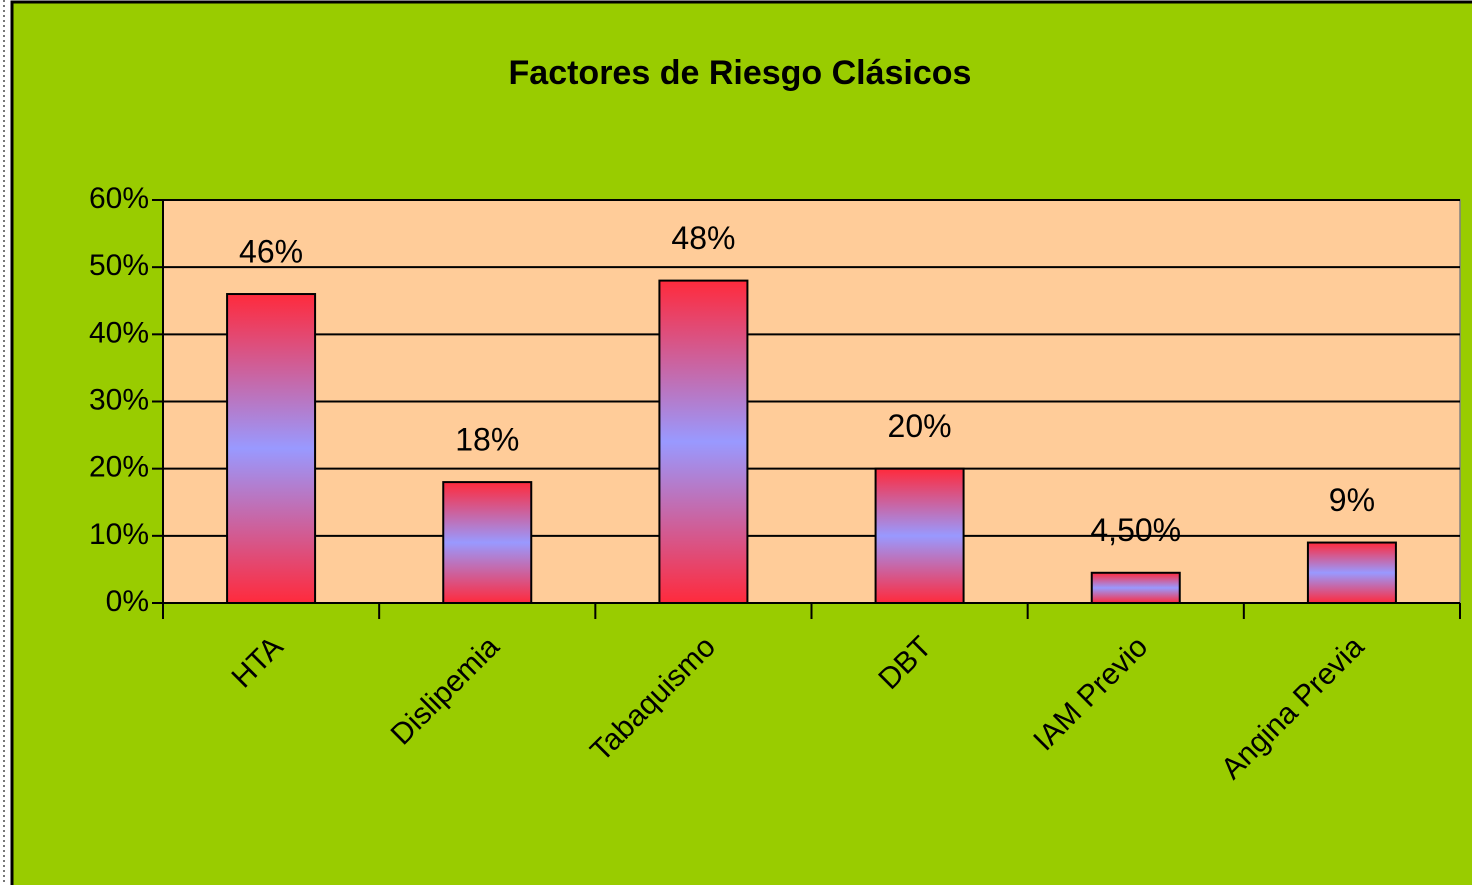 This screenshot has width=1472, height=885. What do you see at coordinates (487, 440) in the screenshot?
I see `value-label: 18%` at bounding box center [487, 440].